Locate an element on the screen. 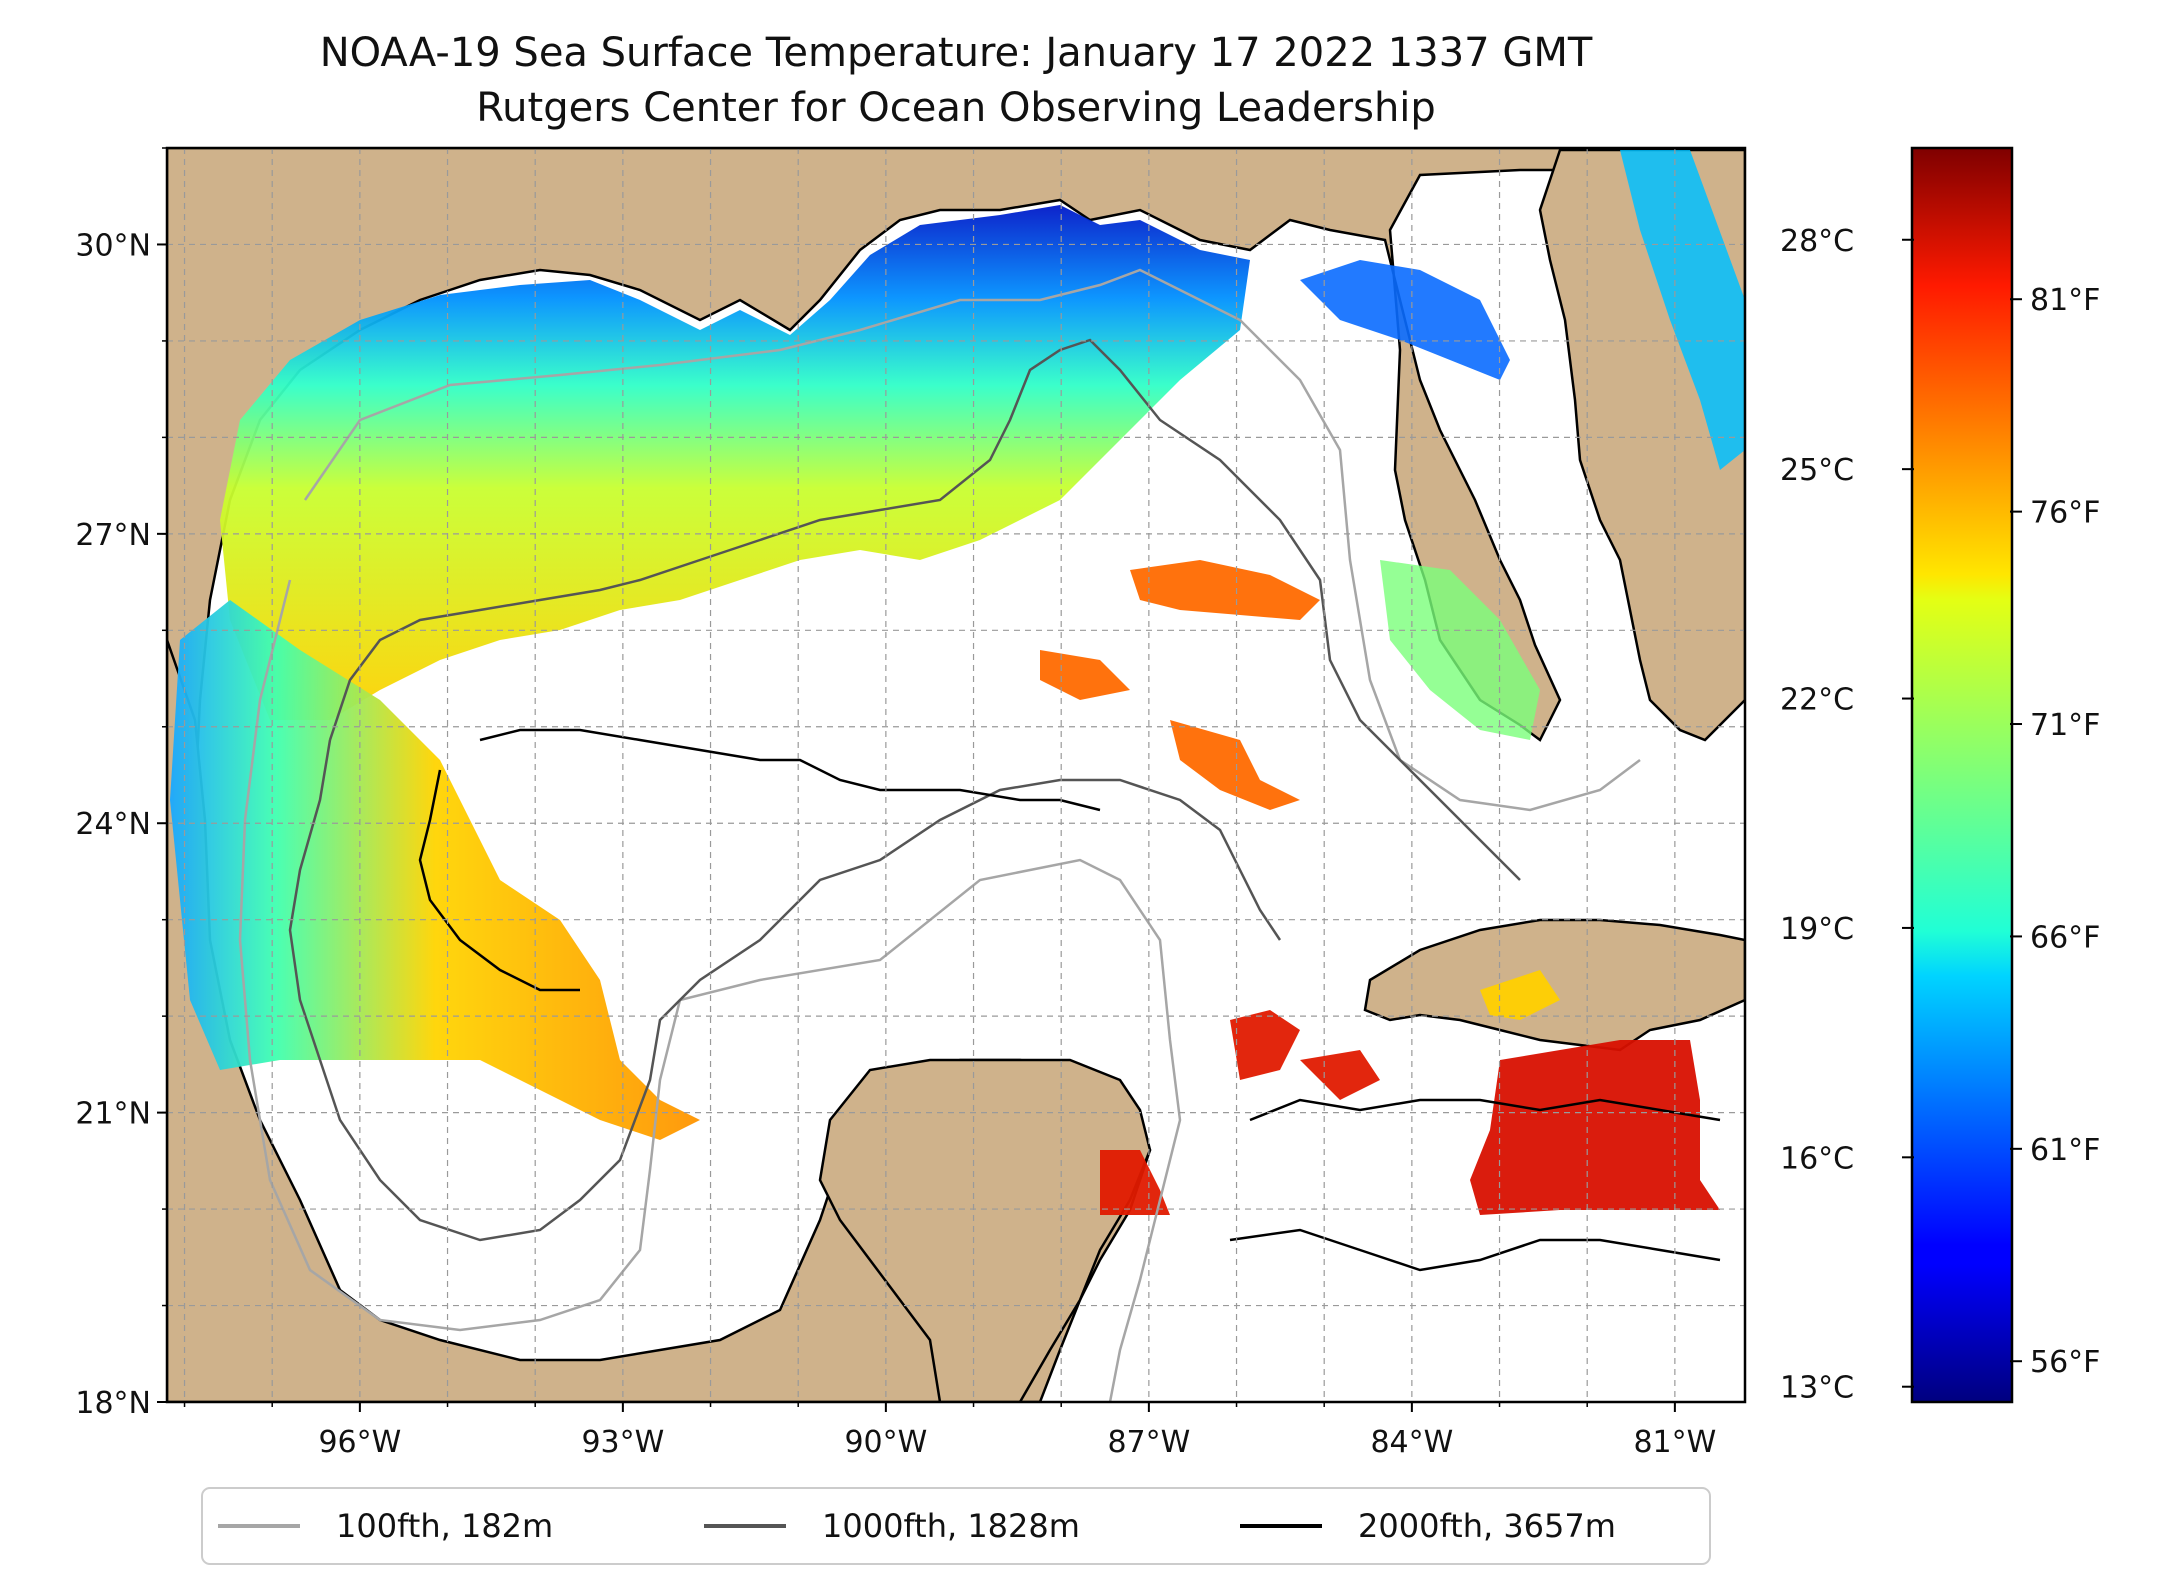  legend-item-100fth: 100fth, 182m is located at coordinates (385, 1526).